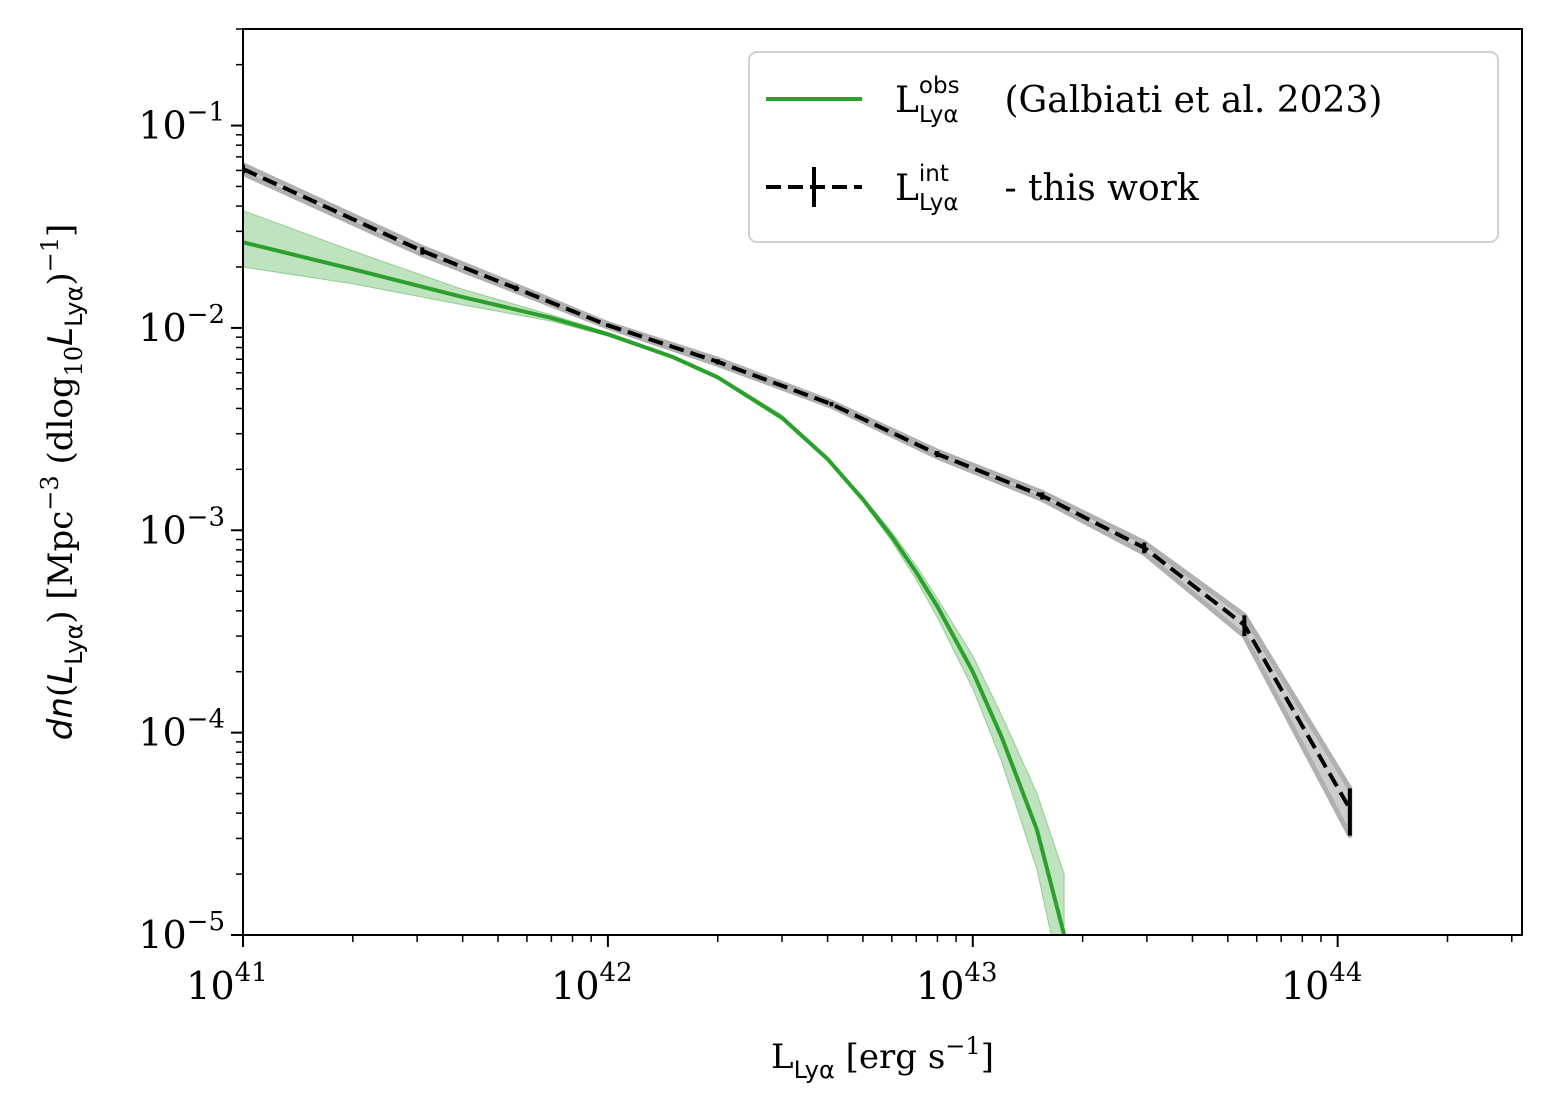 Image resolution: width=1551 pixels, height=1116 pixels. What do you see at coordinates (181, 932) in the screenshot?
I see `y-tick-label: 10⁻⁵` at bounding box center [181, 932].